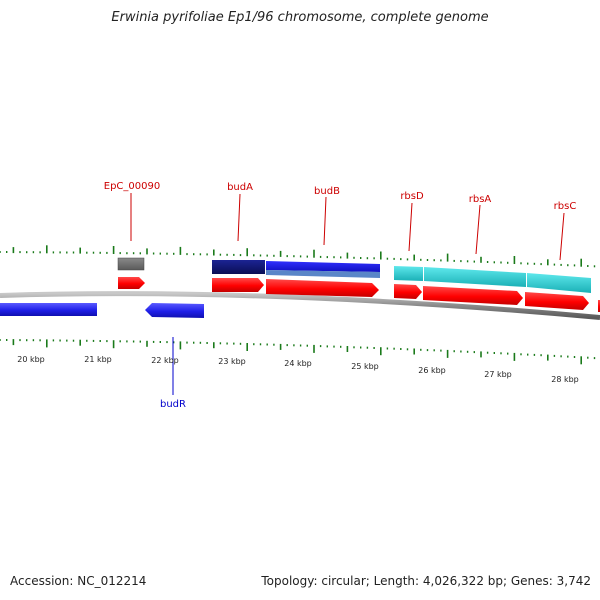  Describe the element at coordinates (31, 359) in the screenshot. I see `scale-label-20: 20 kbp` at that location.